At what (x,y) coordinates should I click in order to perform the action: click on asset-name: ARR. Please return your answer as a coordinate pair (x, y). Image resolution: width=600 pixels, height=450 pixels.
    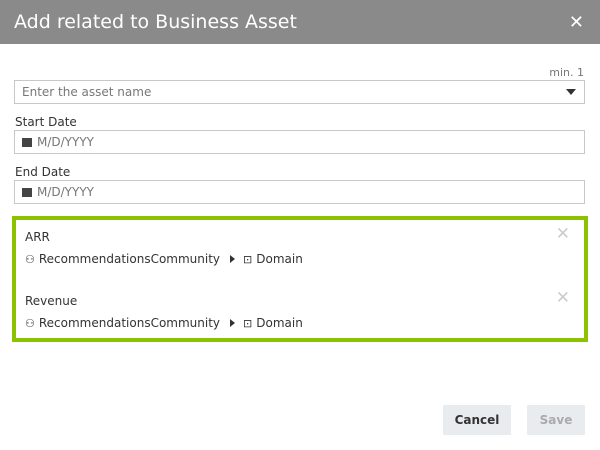
    Looking at the image, I should click on (37, 237).